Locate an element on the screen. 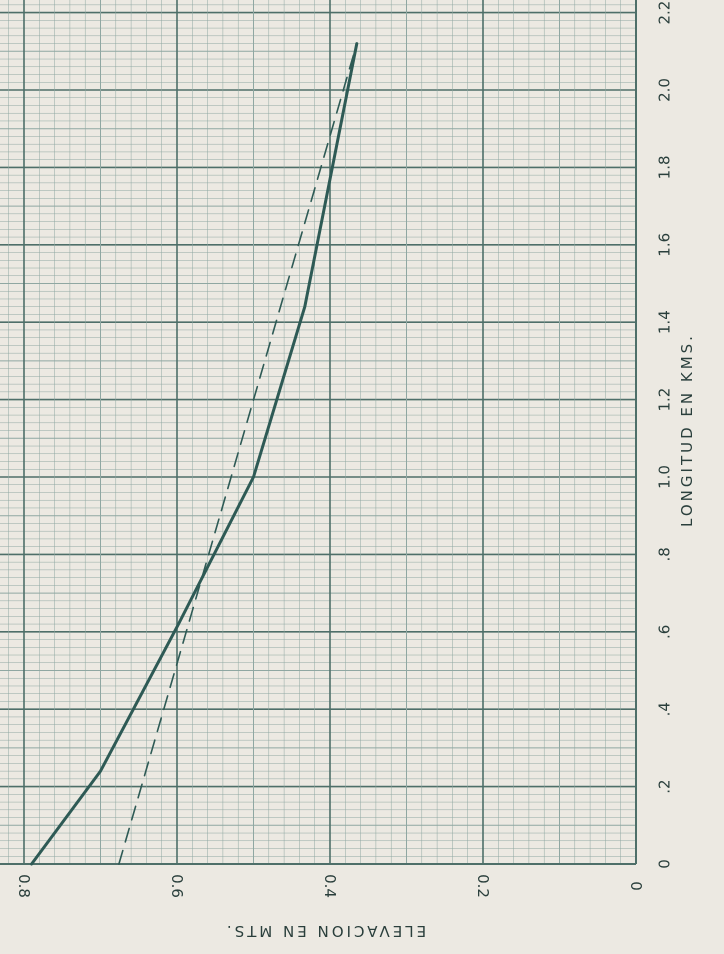  x-tick-label: 1.8 is located at coordinates (664, 167).